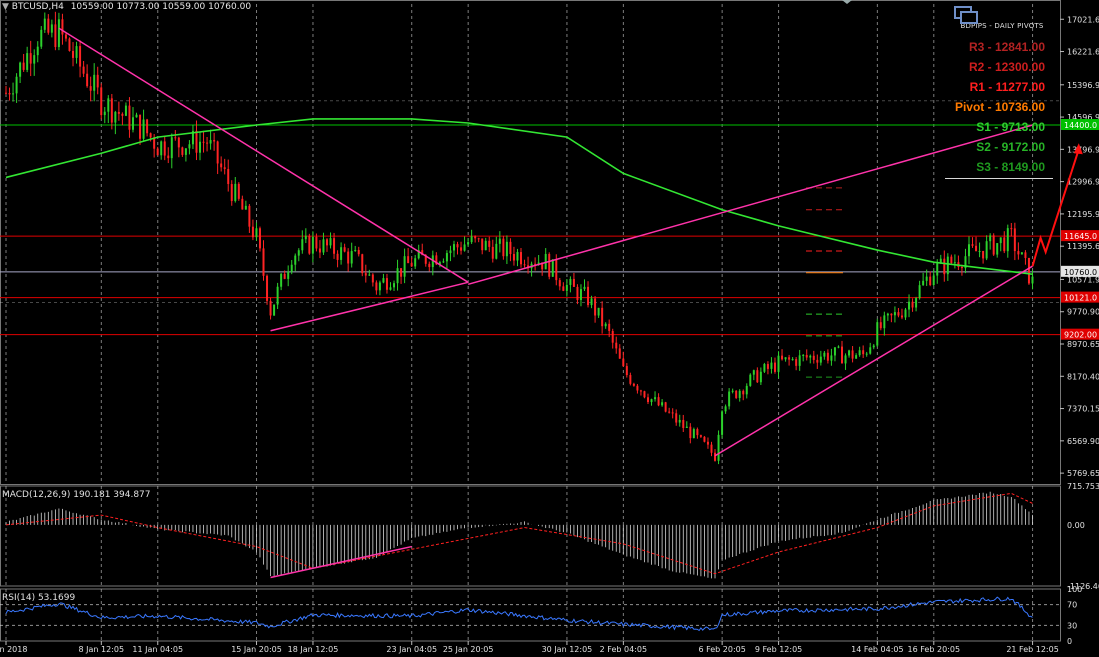 The width and height of the screenshot is (1099, 657). What do you see at coordinates (1076, 525) in the screenshot?
I see `macd-y-tick-label: 0.00` at bounding box center [1076, 525].